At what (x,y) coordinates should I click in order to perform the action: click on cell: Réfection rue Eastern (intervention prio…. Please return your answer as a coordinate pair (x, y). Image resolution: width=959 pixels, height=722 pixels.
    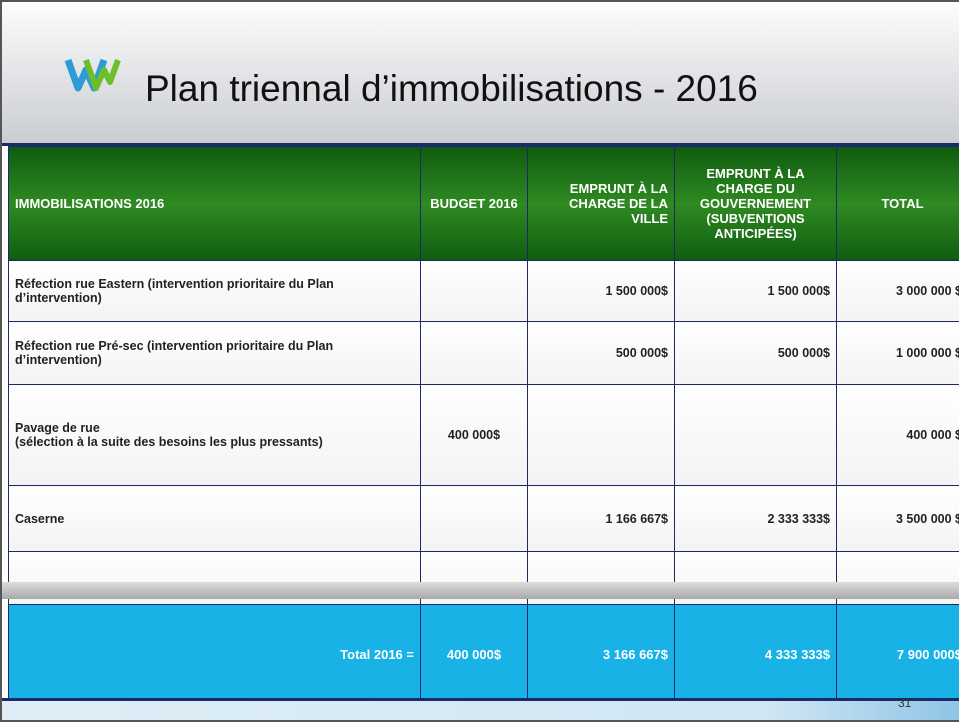
    Looking at the image, I should click on (214, 291).